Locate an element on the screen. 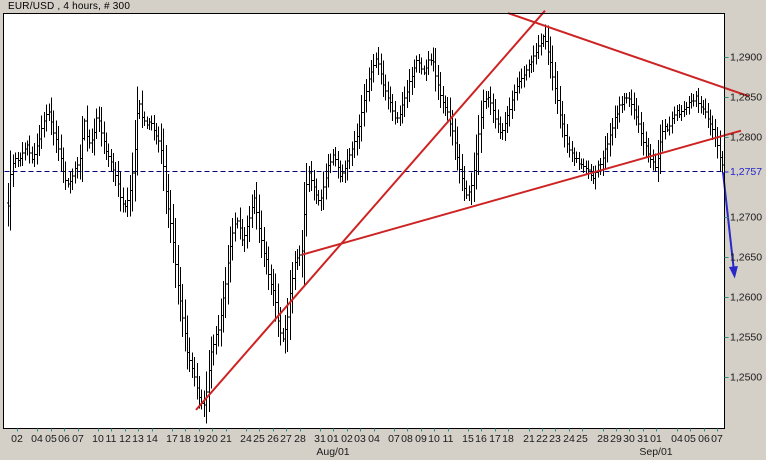 This screenshot has height=460, width=766. x-axis-day-label: 27 is located at coordinates (286, 439).